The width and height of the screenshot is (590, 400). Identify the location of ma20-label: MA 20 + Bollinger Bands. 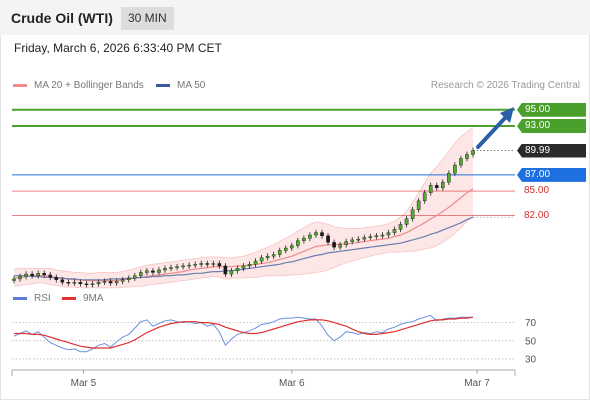
(89, 85).